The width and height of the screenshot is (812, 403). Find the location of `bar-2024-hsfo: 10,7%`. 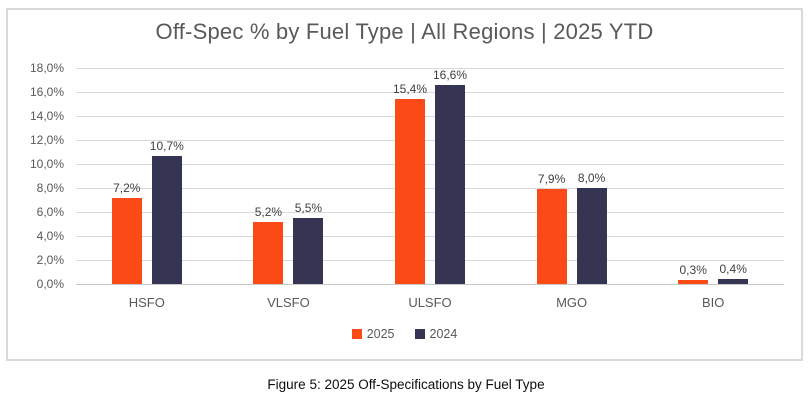

bar-2024-hsfo: 10,7% is located at coordinates (167, 211).